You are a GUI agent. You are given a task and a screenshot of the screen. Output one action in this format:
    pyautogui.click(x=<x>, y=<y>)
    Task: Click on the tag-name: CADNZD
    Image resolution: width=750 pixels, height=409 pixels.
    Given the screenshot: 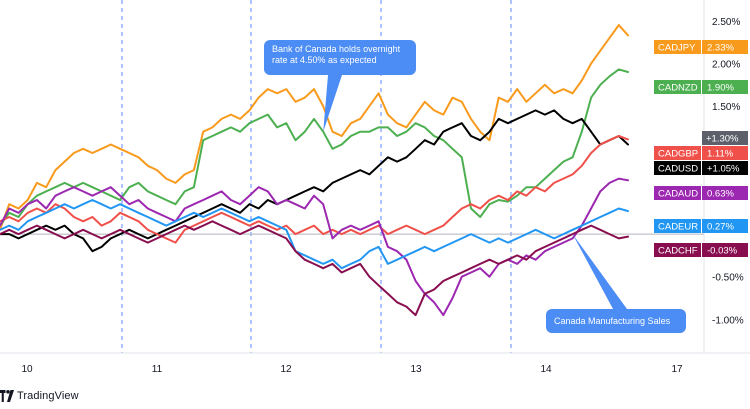 What is the action you would take?
    pyautogui.click(x=678, y=88)
    